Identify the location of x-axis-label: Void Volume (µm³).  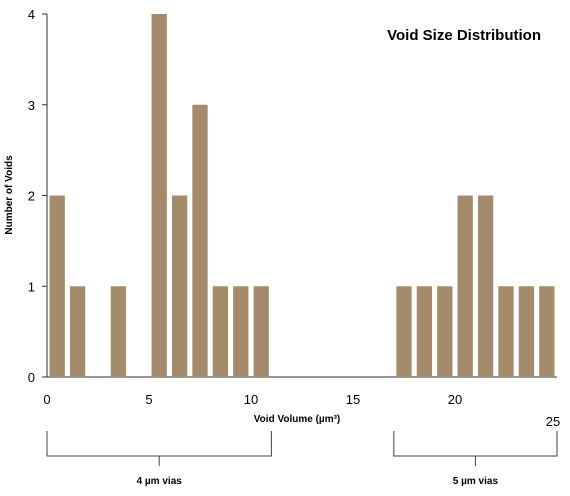
(297, 419).